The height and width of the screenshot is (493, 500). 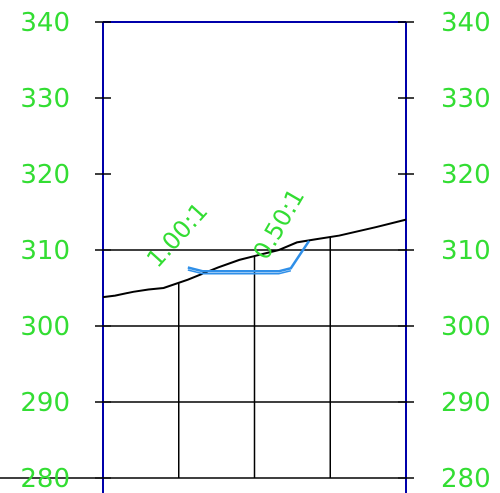 I want to click on y-tick-label-left: 310, so click(x=45, y=251).